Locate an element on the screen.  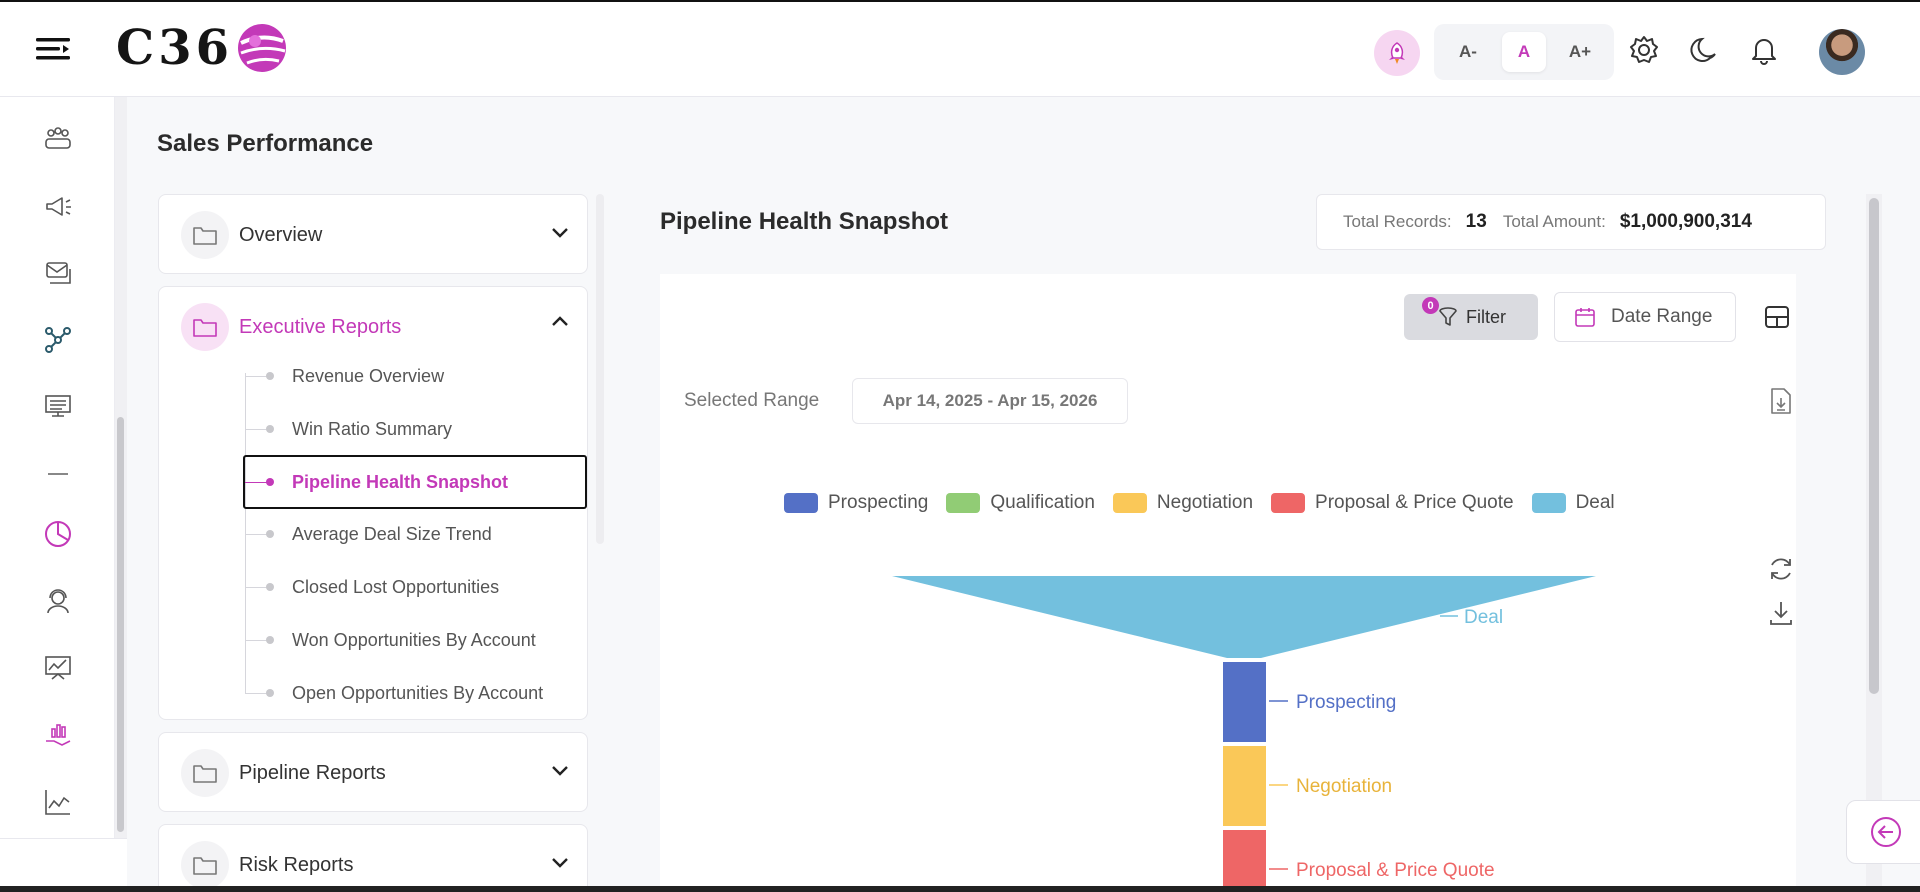
report-scrollbar-thumb is located at coordinates (1874, 446).